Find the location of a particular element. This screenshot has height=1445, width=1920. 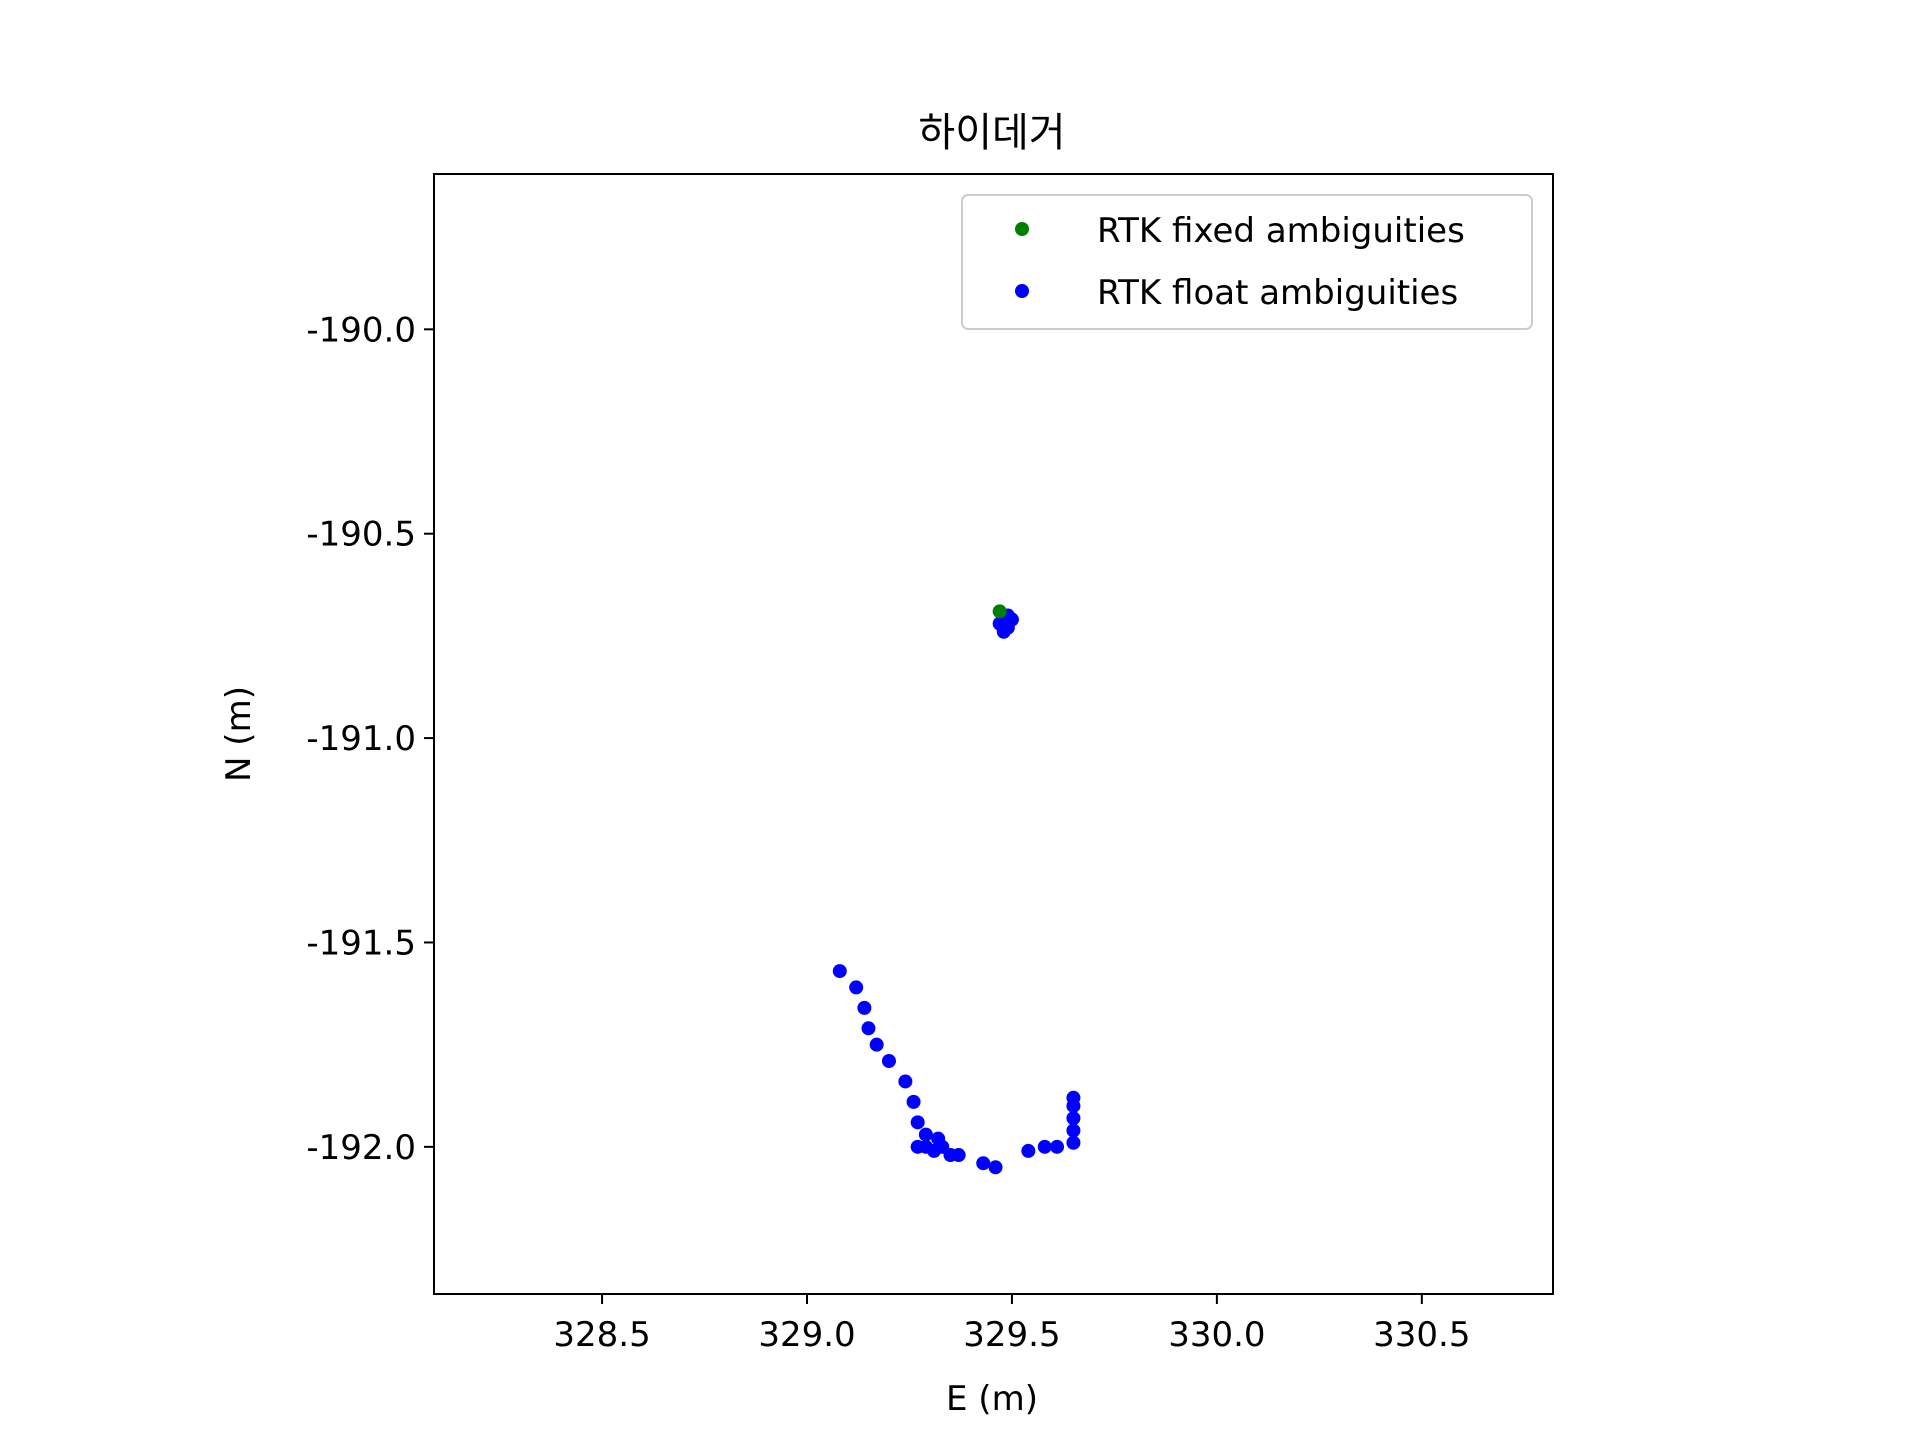

legend-label-fixed: RTK fixed ambiguities is located at coordinates (1281, 231).